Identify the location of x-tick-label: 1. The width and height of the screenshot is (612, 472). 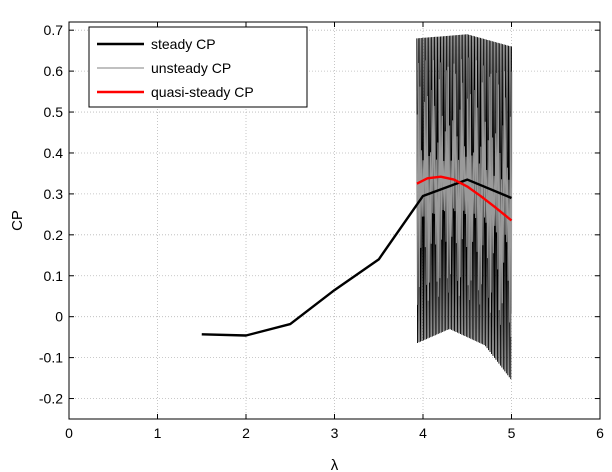
(158, 433).